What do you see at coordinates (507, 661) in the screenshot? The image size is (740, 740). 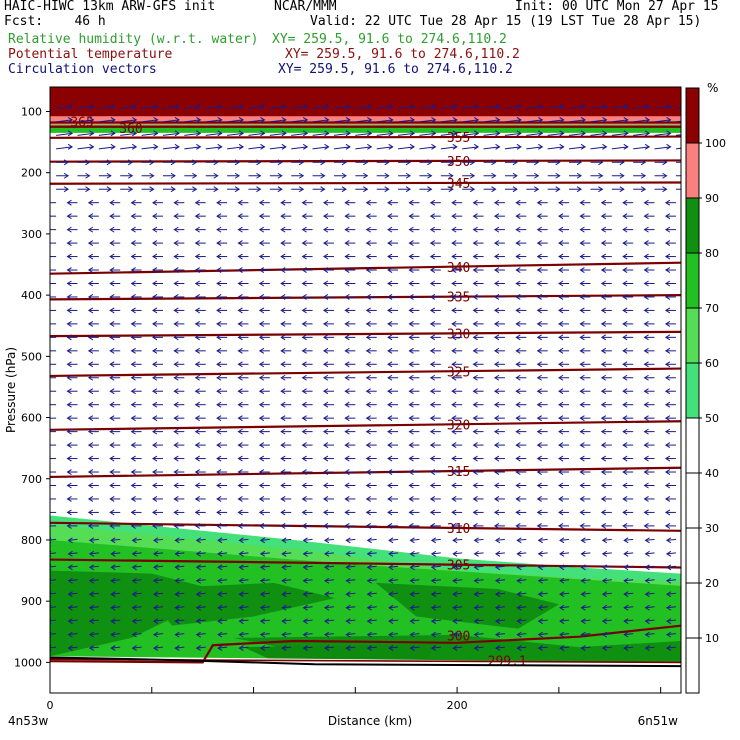 I see `theta-label-299.1: 299.1` at bounding box center [507, 661].